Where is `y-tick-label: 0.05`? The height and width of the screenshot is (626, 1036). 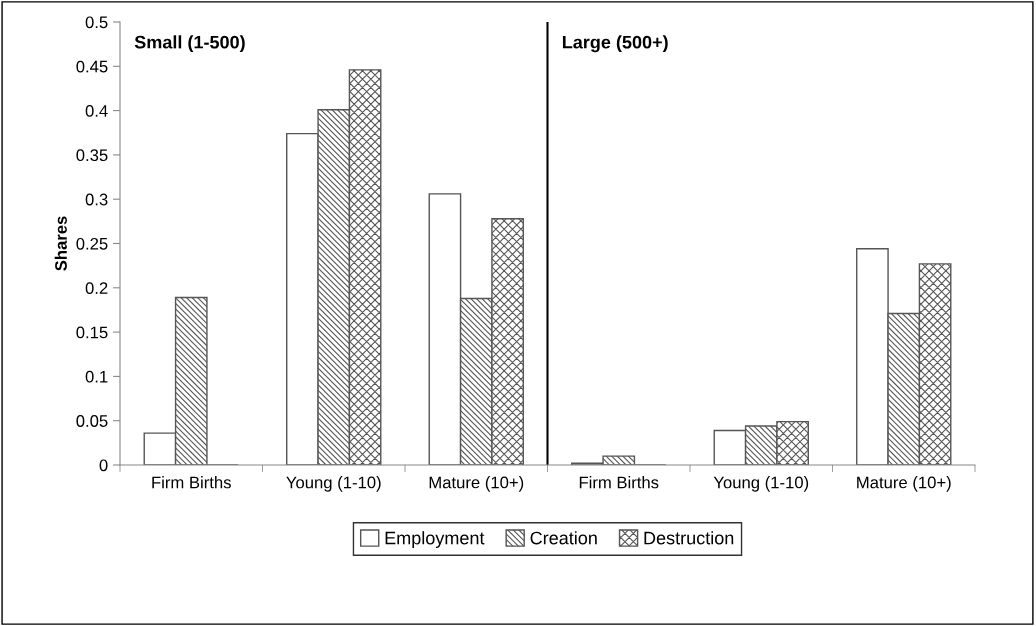
y-tick-label: 0.05 is located at coordinates (92, 421).